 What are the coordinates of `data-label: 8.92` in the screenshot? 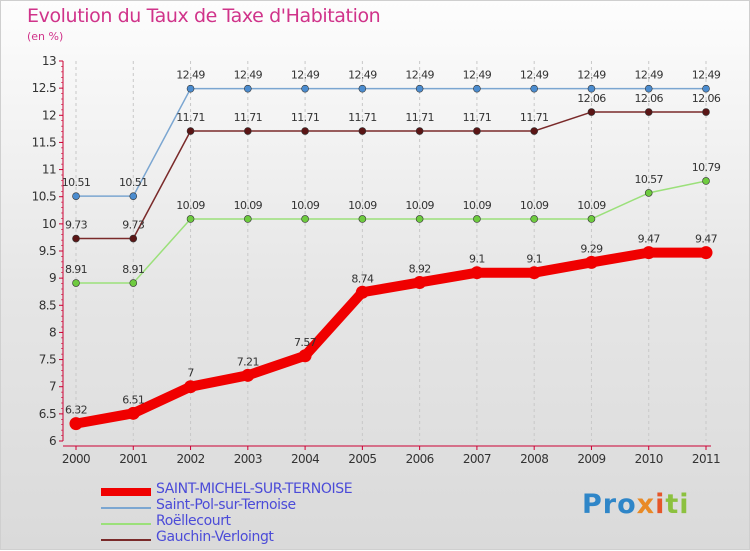 It's located at (420, 268).